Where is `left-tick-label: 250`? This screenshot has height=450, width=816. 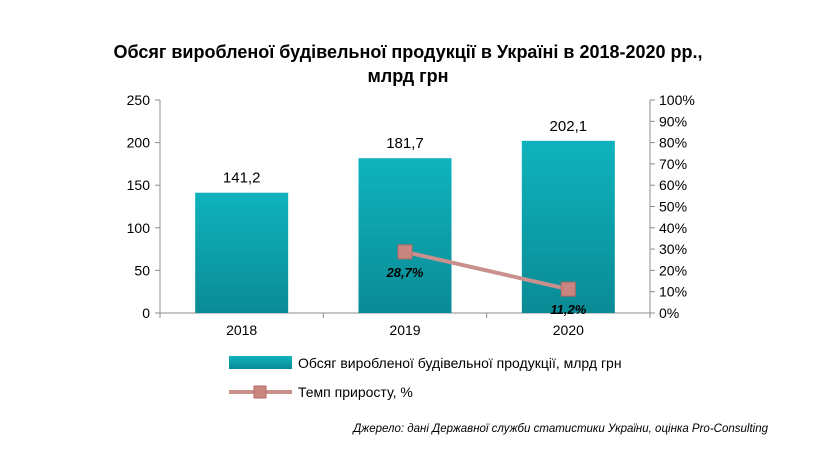
left-tick-label: 250 is located at coordinates (139, 100).